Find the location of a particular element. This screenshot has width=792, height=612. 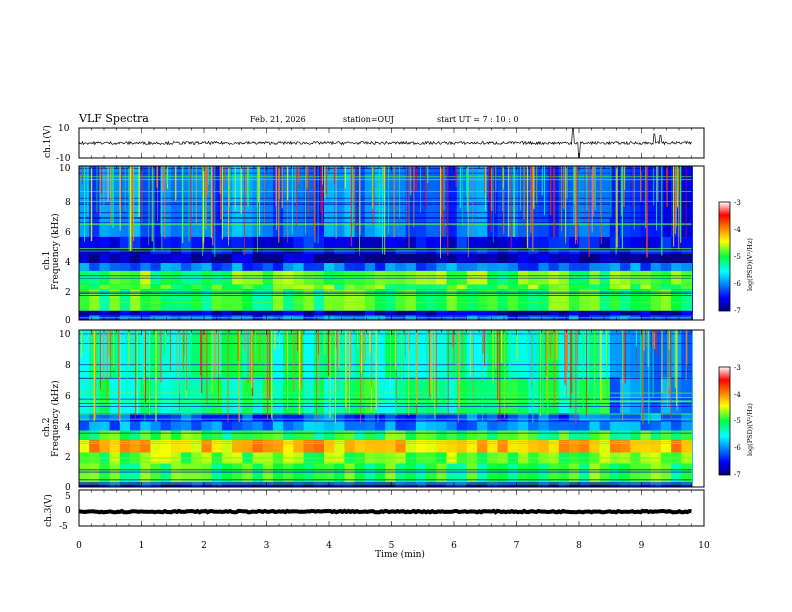

ch2-spectrogram-ylabel-frequency: Frequency (kHz) is located at coordinates (55, 418).